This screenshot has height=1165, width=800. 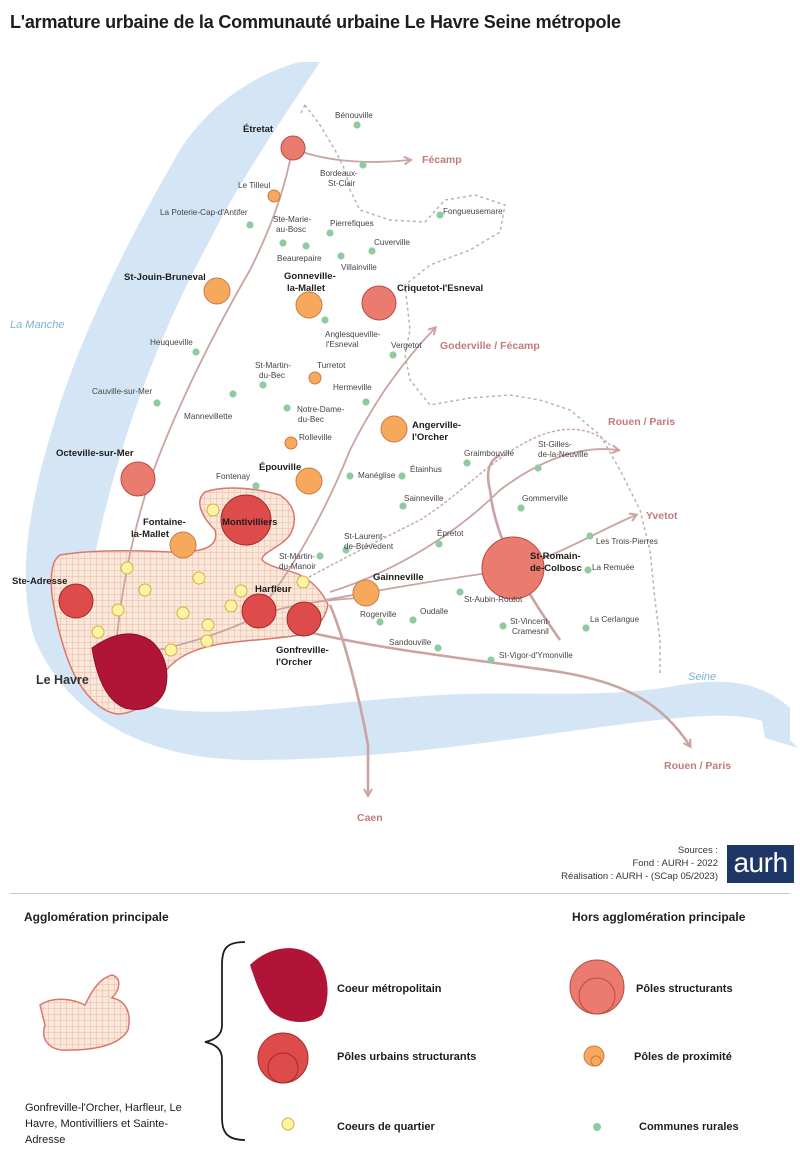 What do you see at coordinates (273, 589) in the screenshot?
I see `pole-label: Harfleur` at bounding box center [273, 589].